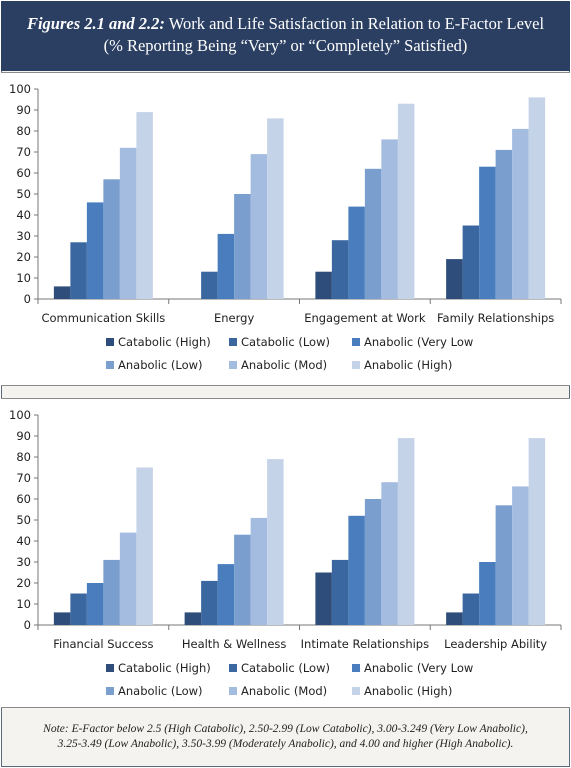 The height and width of the screenshot is (768, 571). I want to click on figure-title-label: Figures 2.1 and 2.2:, so click(95, 23).